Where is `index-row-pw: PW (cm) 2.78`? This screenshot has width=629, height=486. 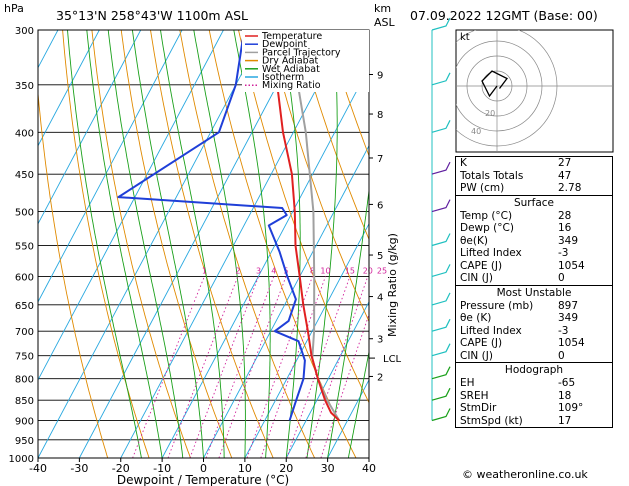
index-row-pw: PW (cm) 2.78 is located at coordinates (535, 188).